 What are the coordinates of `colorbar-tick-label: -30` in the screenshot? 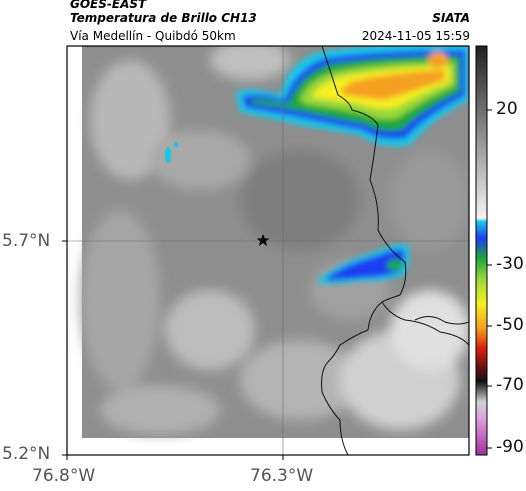 It's located at (510, 264).